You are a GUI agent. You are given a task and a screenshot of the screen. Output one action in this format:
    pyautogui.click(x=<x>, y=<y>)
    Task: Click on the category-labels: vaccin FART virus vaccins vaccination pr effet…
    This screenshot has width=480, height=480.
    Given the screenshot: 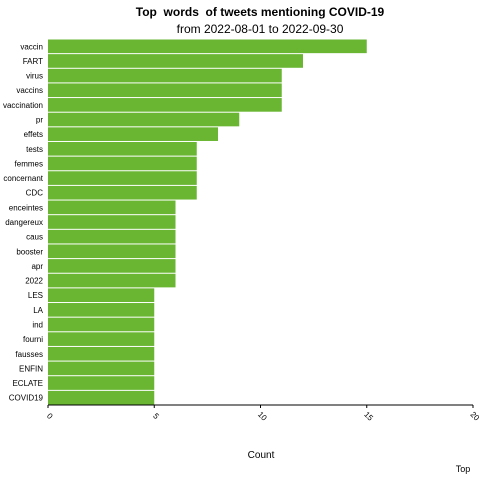 What is the action you would take?
    pyautogui.click(x=23, y=222)
    